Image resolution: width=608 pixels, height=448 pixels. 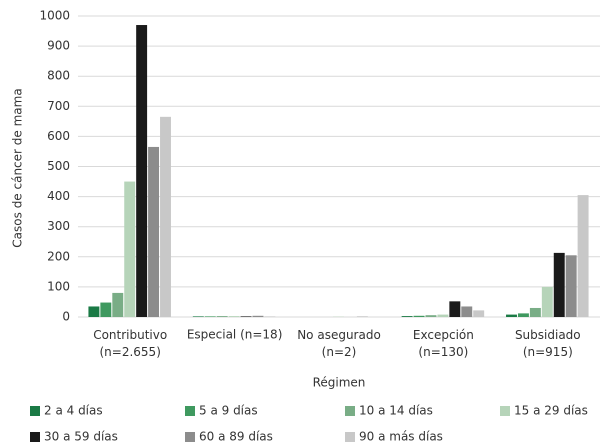 I want to click on legend-label: 15 a 29 días, so click(x=551, y=411).